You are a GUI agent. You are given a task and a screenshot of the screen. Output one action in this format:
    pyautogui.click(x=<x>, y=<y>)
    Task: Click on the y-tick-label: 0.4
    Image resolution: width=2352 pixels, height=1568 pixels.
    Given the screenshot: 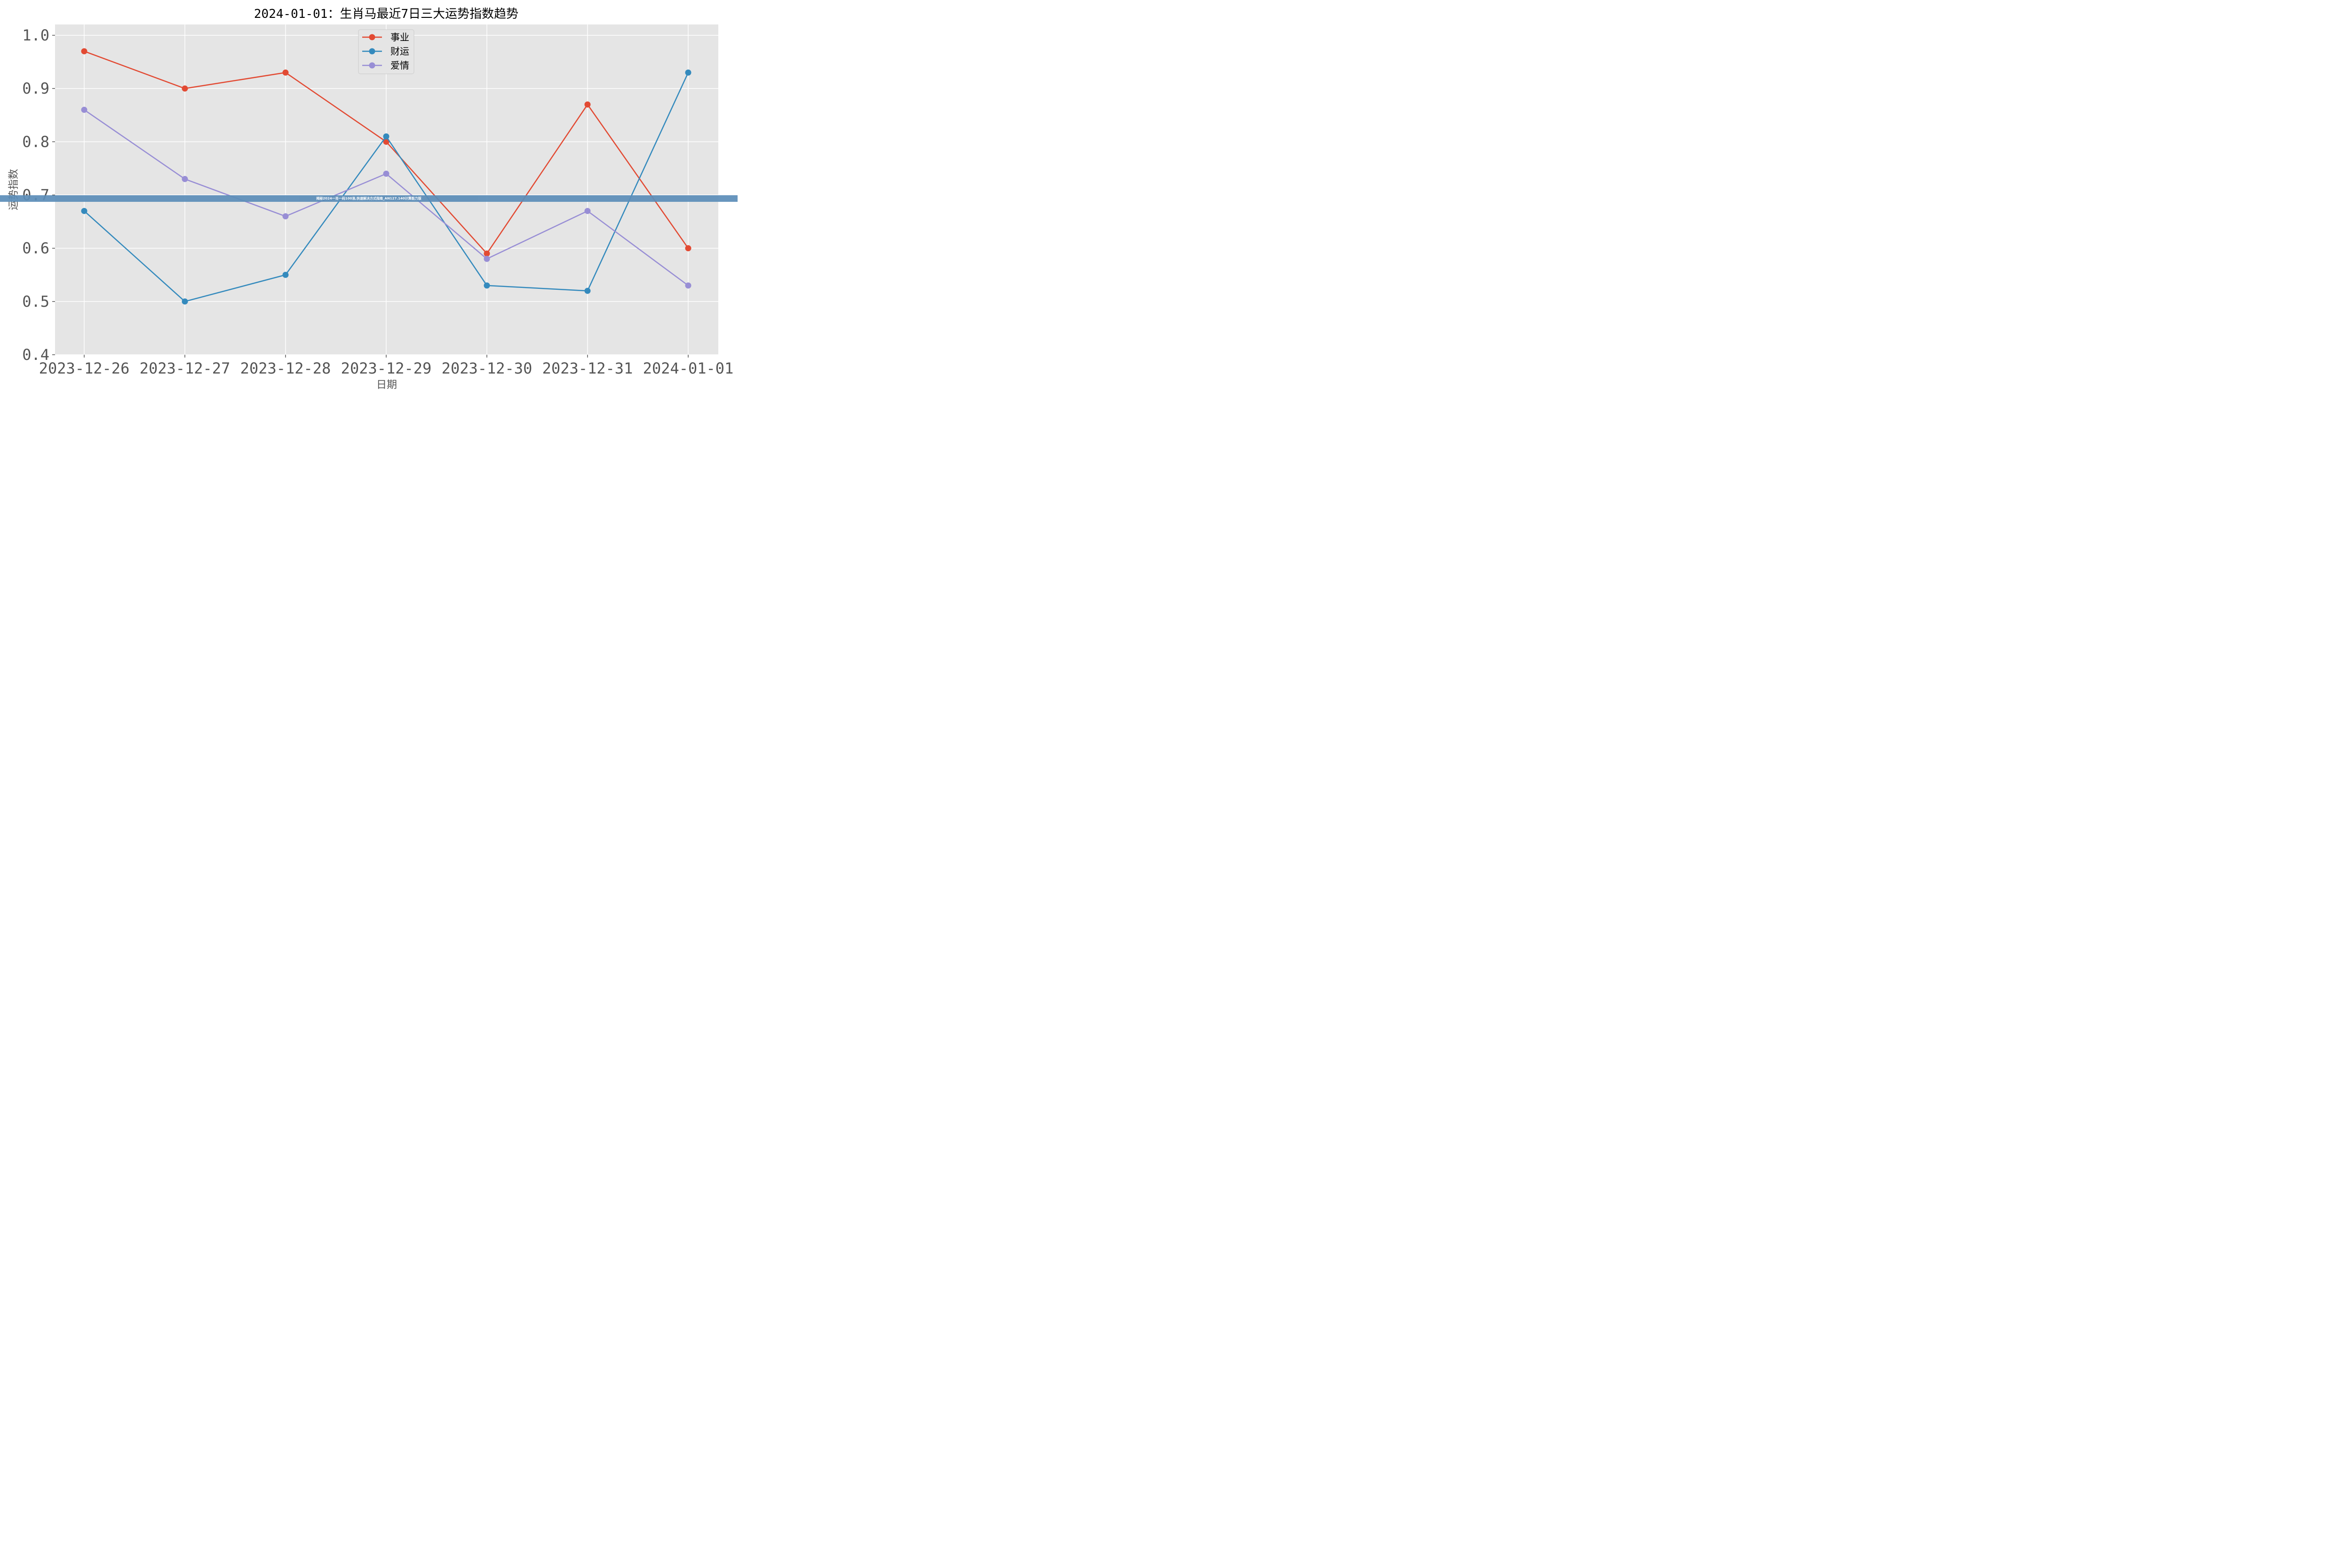 What is the action you would take?
    pyautogui.click(x=35, y=355)
    